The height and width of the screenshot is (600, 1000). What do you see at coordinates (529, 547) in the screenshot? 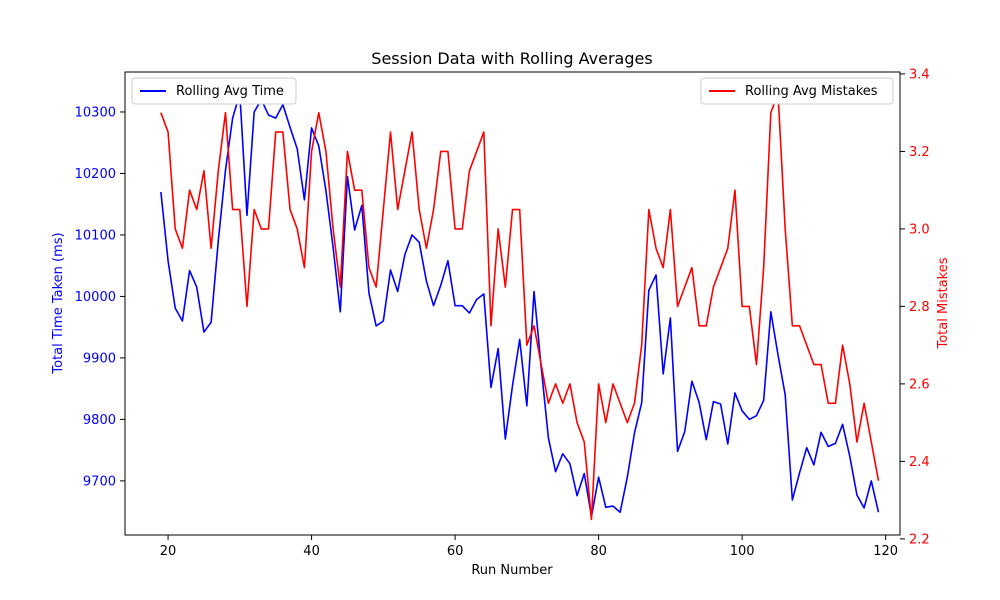
I see `x-axis: 20 40 60 80 100 120` at bounding box center [529, 547].